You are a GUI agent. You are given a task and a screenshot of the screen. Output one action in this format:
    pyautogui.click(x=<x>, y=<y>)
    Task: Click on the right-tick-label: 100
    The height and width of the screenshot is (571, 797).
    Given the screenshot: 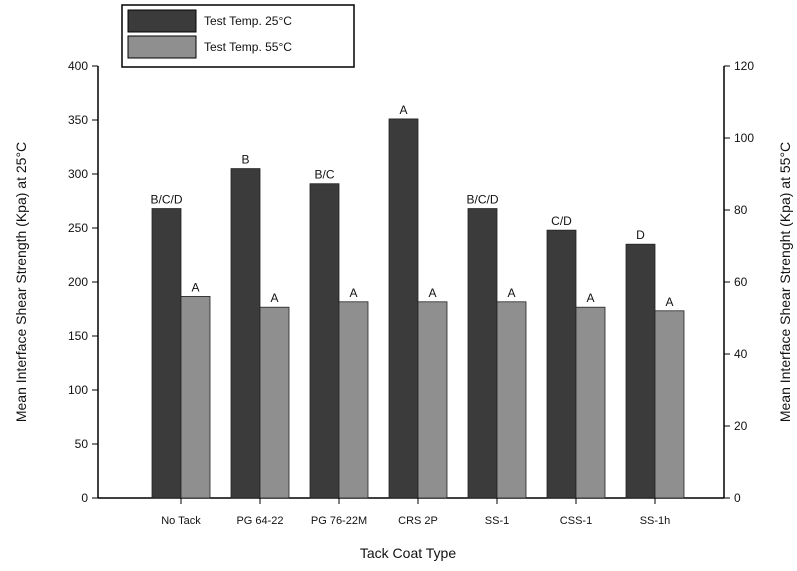 What is the action you would take?
    pyautogui.click(x=744, y=138)
    